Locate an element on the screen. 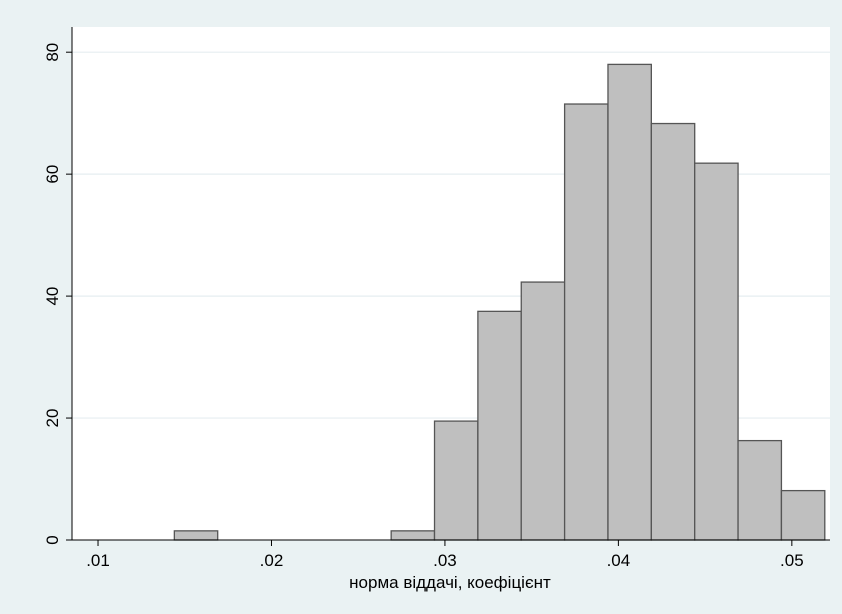 Image resolution: width=842 pixels, height=614 pixels. y-tick-label: 40 is located at coordinates (52, 296).